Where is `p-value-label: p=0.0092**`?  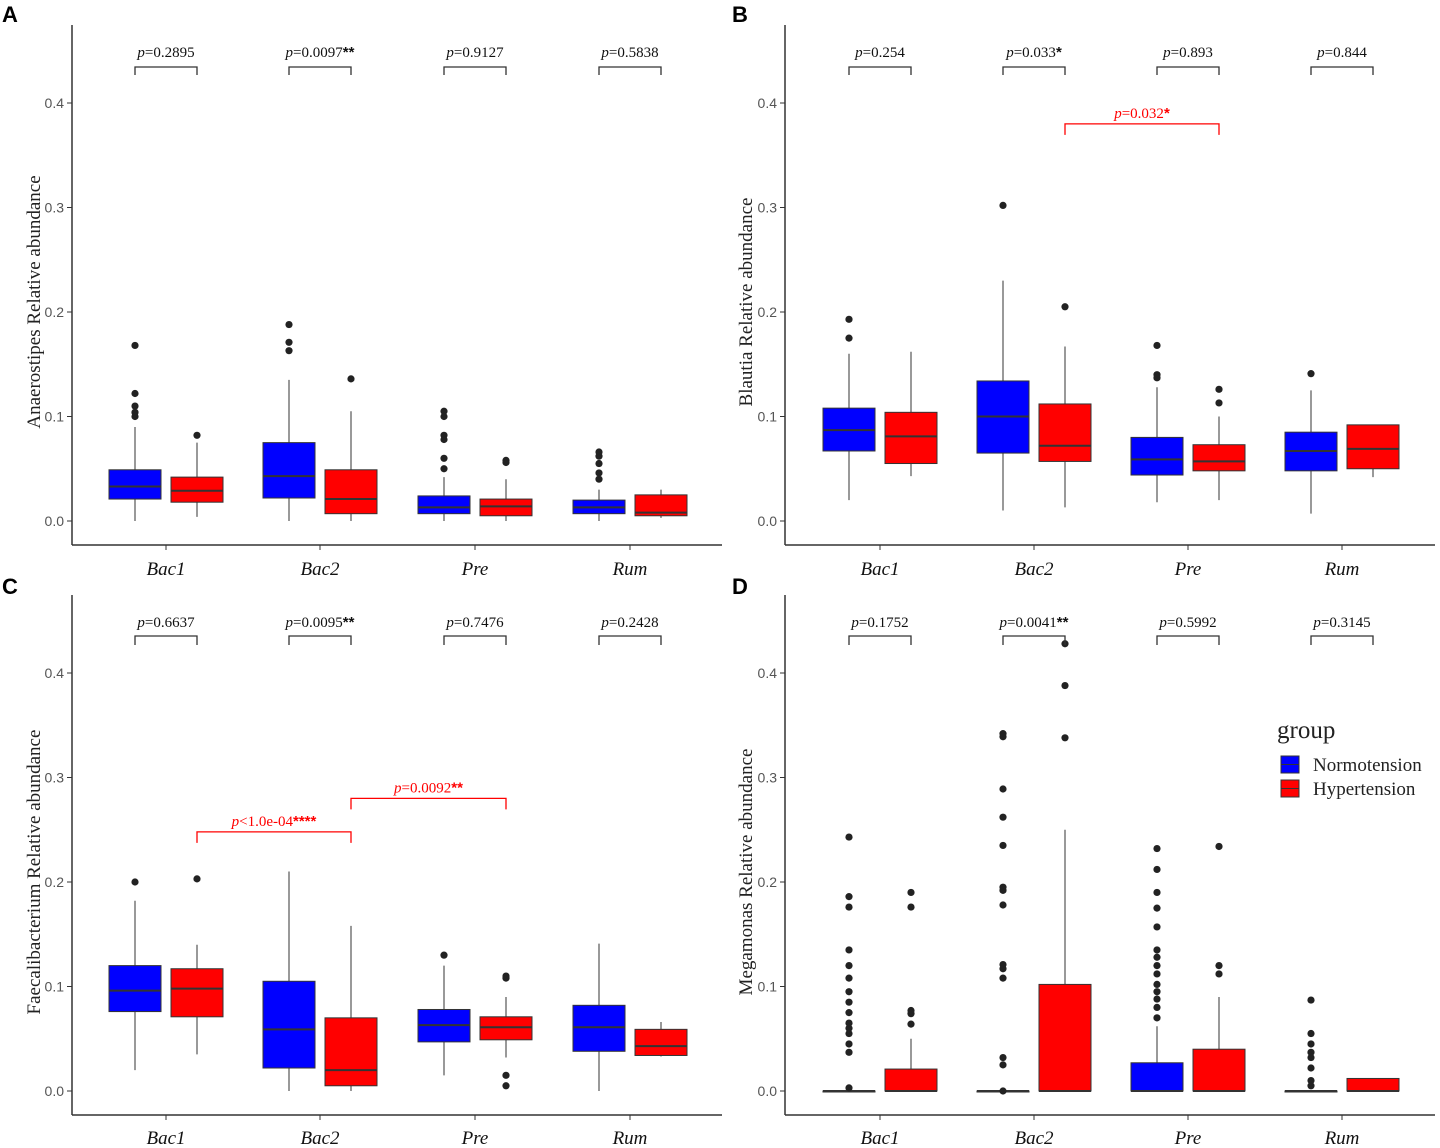
p-value-label: p=0.0092** is located at coordinates (428, 787).